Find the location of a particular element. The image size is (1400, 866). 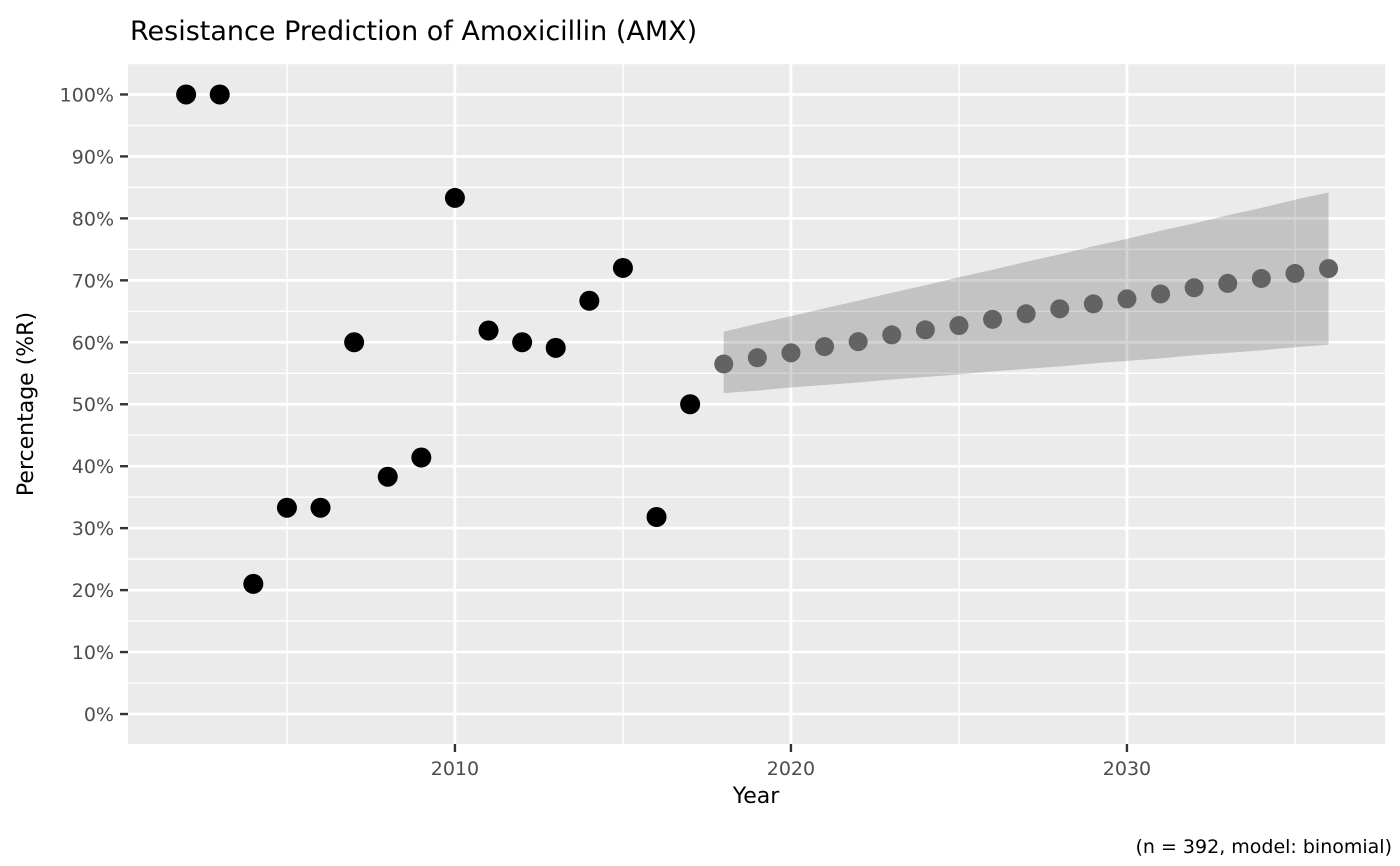

y-tick-label: 80% is located at coordinates (93, 219).